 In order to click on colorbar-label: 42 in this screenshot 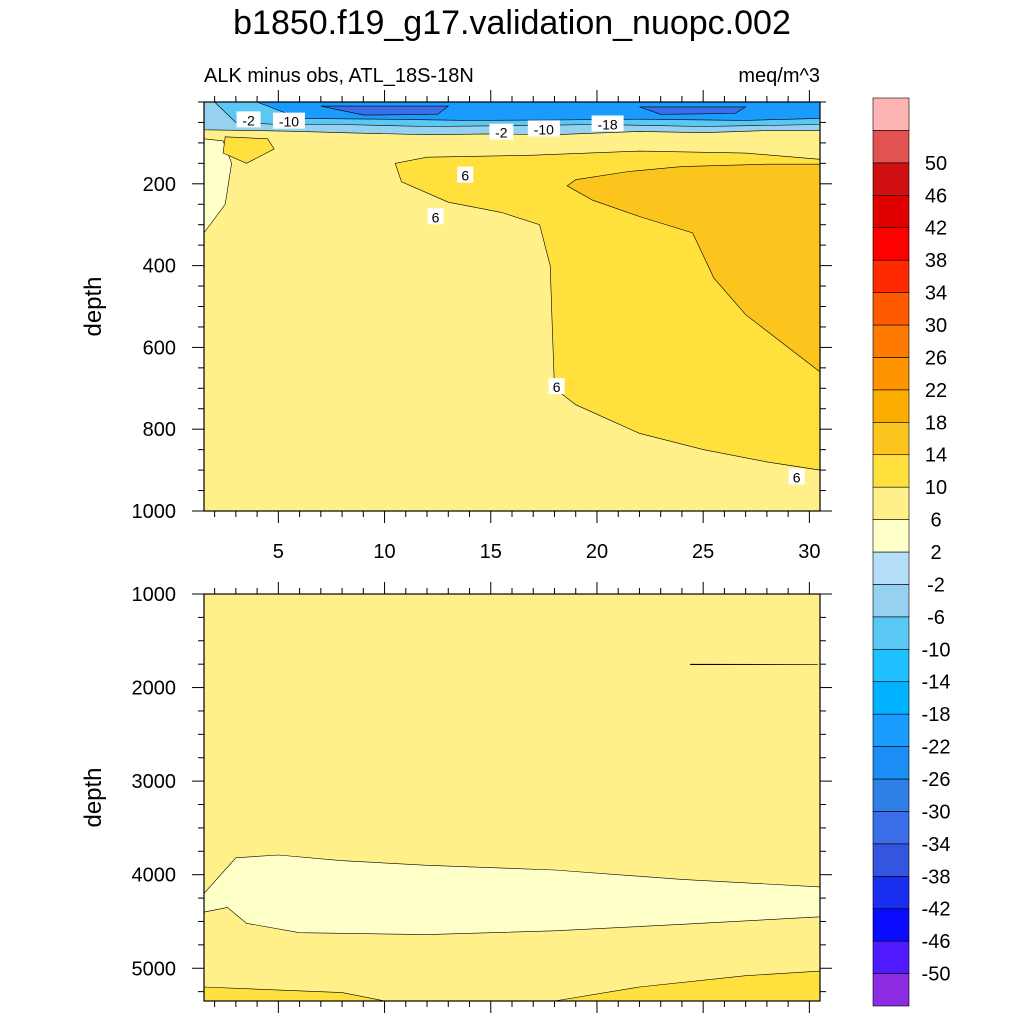, I will do `click(936, 229)`.